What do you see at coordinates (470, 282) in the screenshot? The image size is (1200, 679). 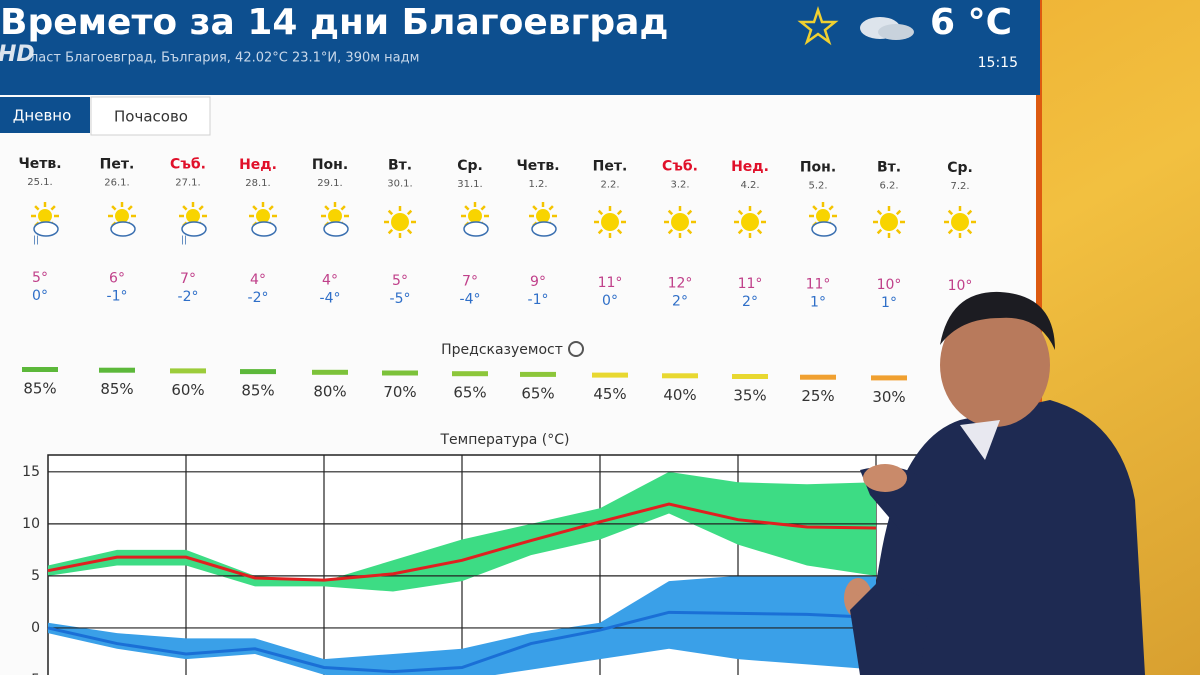 I see `high-temp: 7°` at bounding box center [470, 282].